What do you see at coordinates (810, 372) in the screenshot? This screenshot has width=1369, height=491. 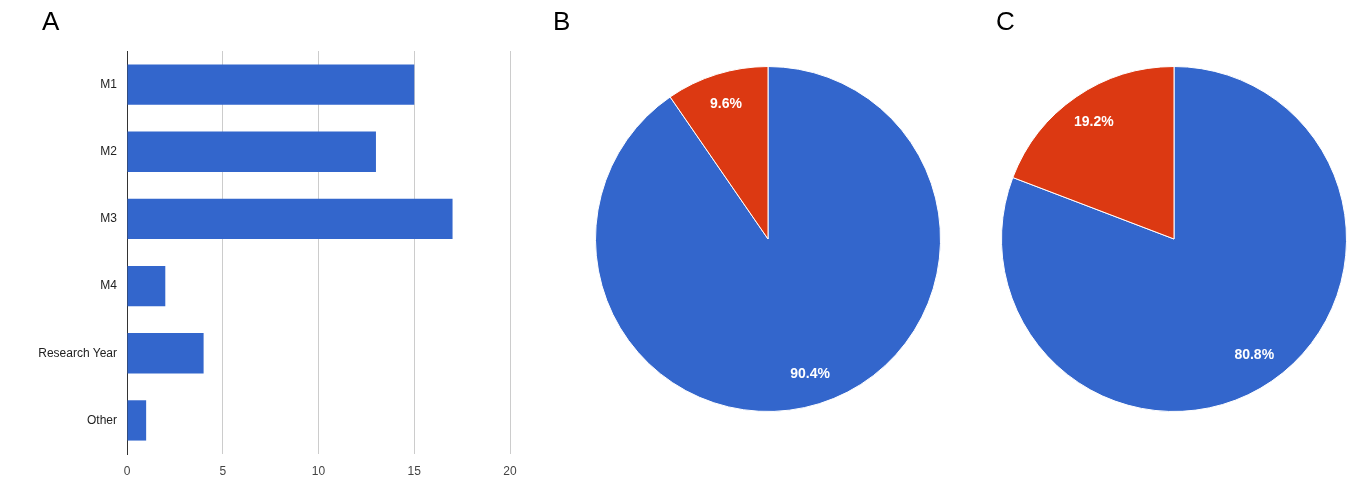 I see `data-label: 90.4%` at bounding box center [810, 372].